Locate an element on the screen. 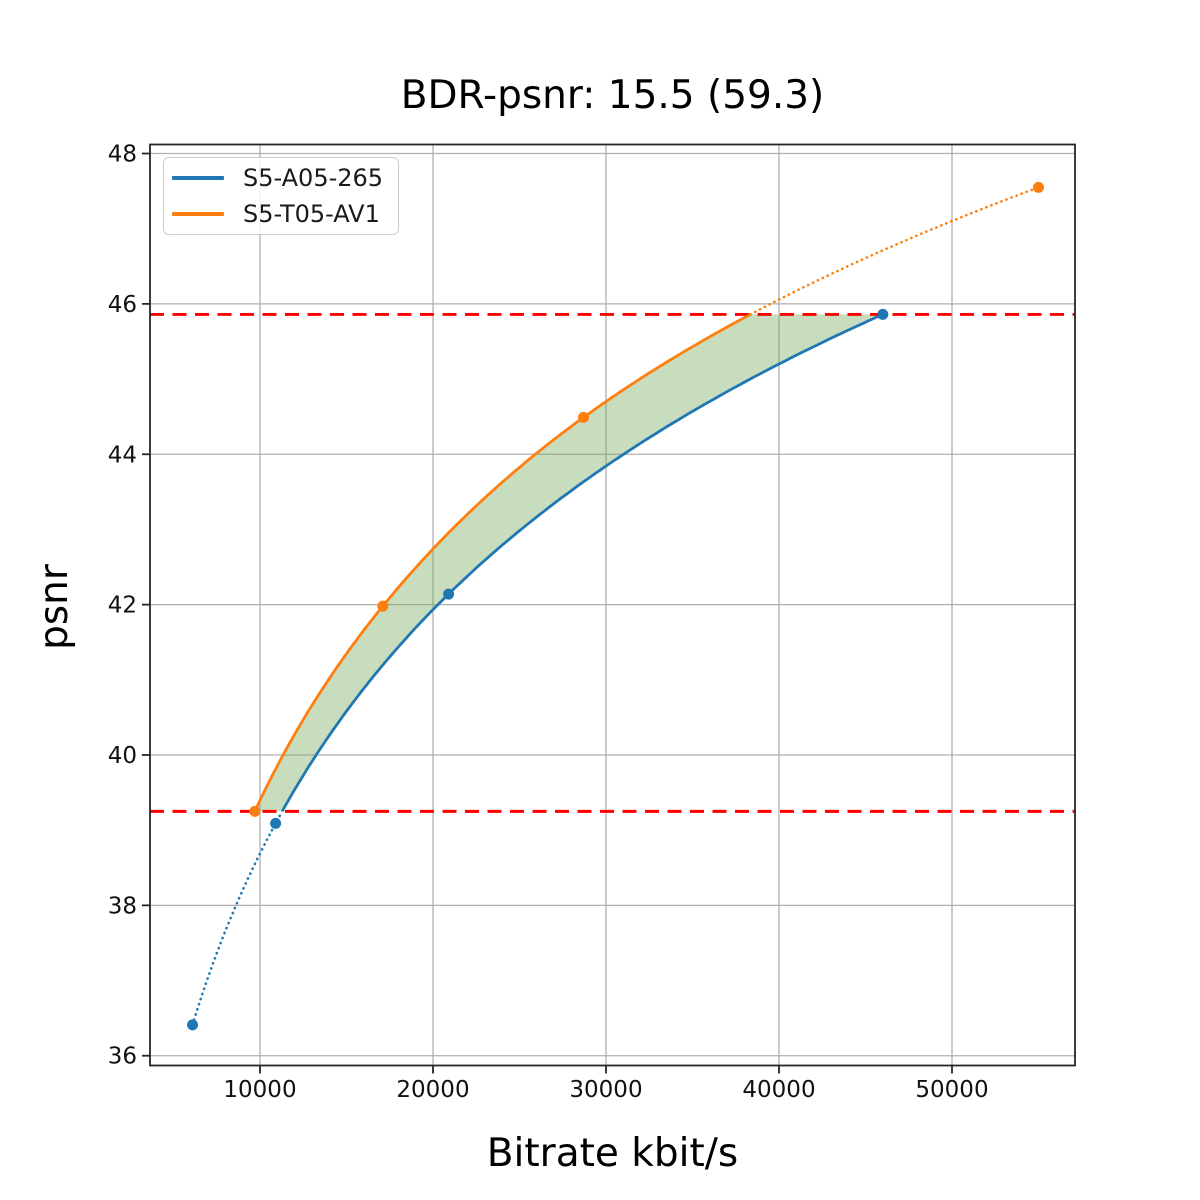 This screenshot has width=1200, height=1200. x-tick-label: 40000 is located at coordinates (778, 1090).